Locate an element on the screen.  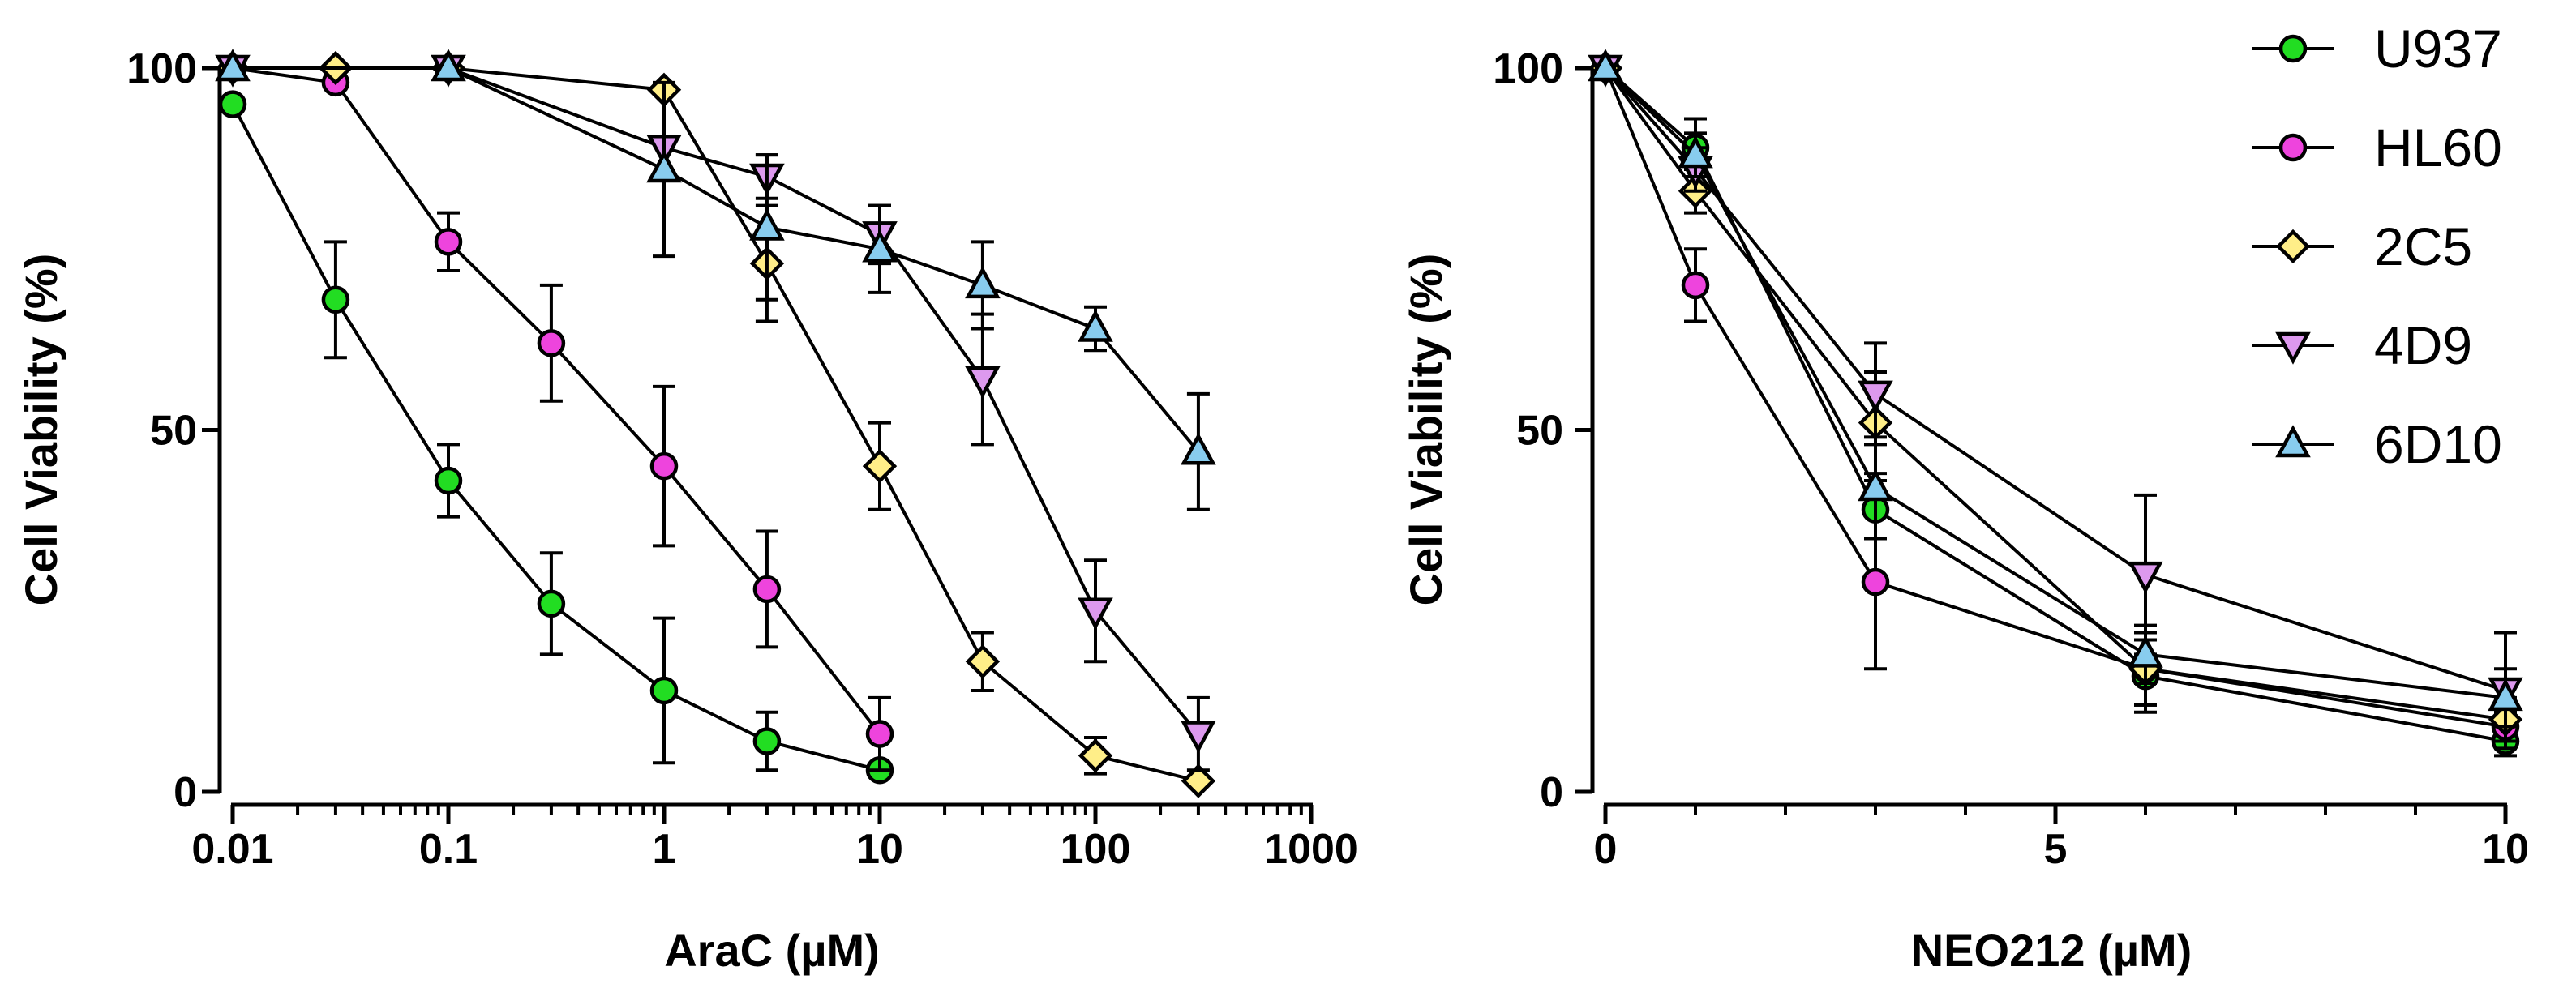
x-tick-label: 100 is located at coordinates (1096, 849).